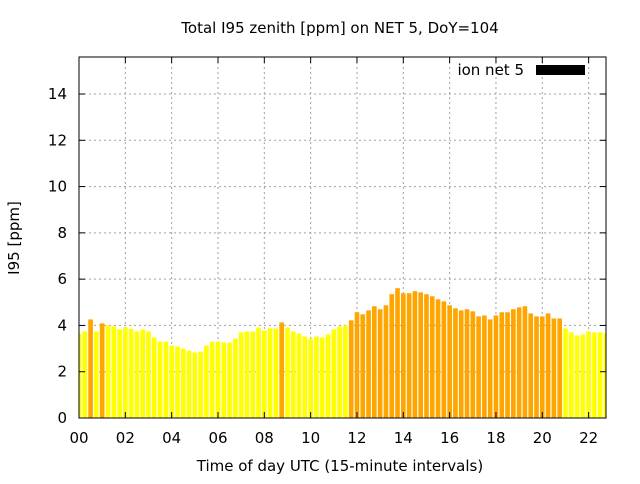 The image size is (640, 484). I want to click on legend-swatch, so click(560, 70).